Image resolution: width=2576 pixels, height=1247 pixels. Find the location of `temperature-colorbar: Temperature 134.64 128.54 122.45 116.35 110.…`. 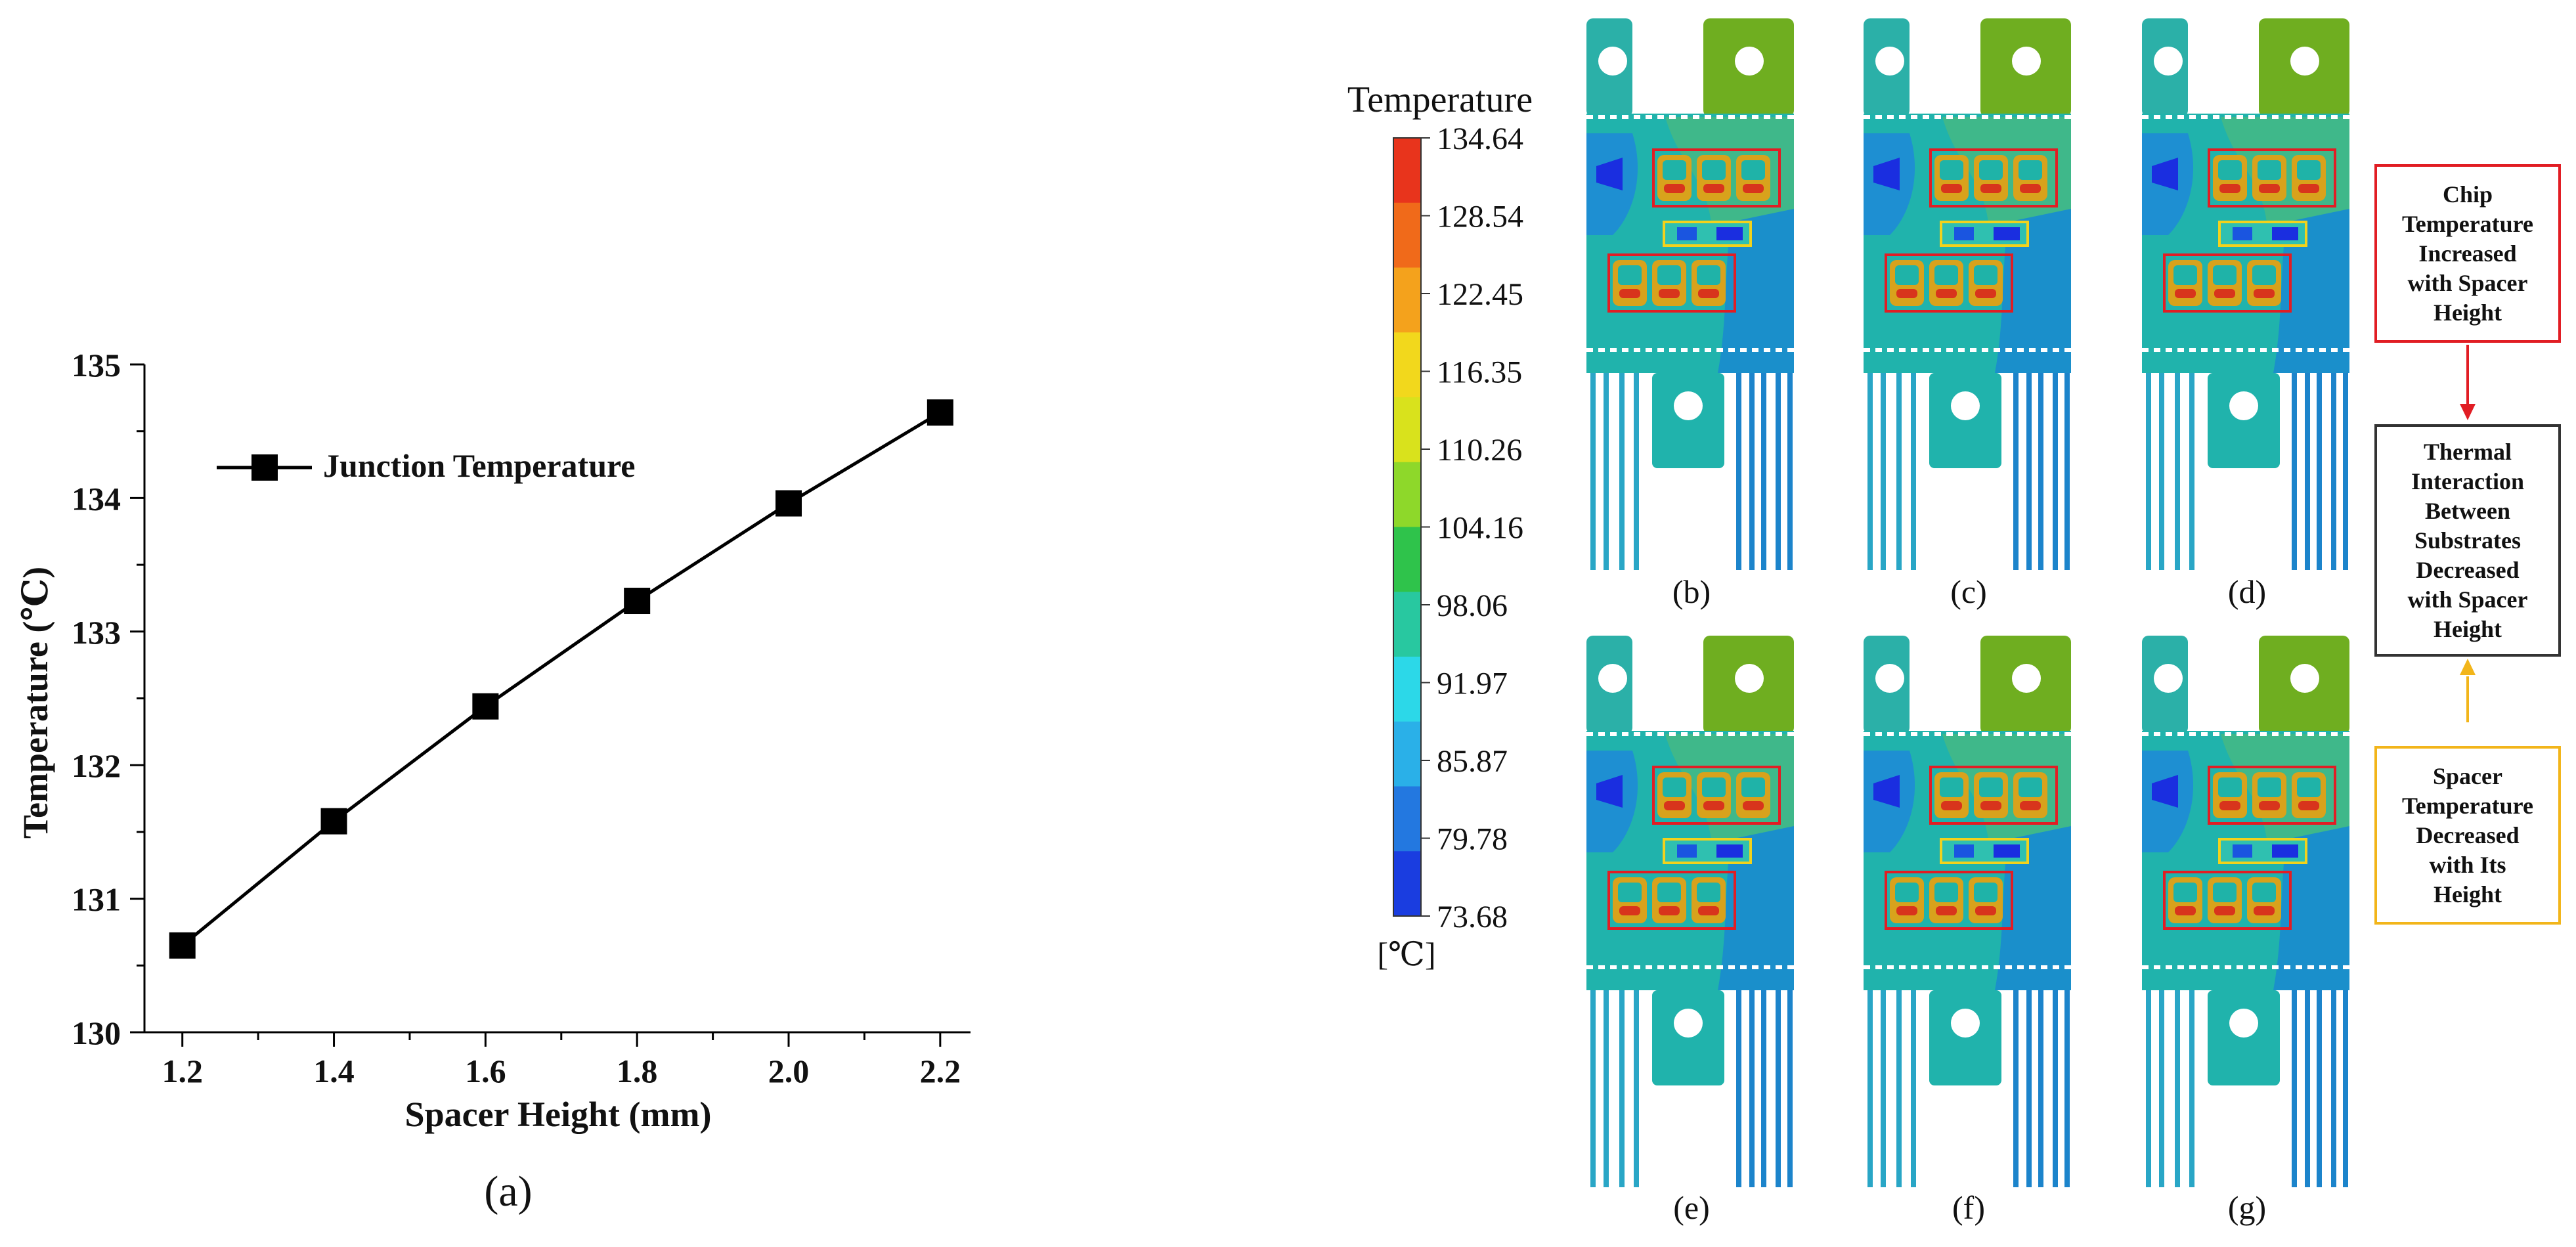

temperature-colorbar: Temperature 134.64 128.54 122.45 116.35 110.… is located at coordinates (1440, 526).